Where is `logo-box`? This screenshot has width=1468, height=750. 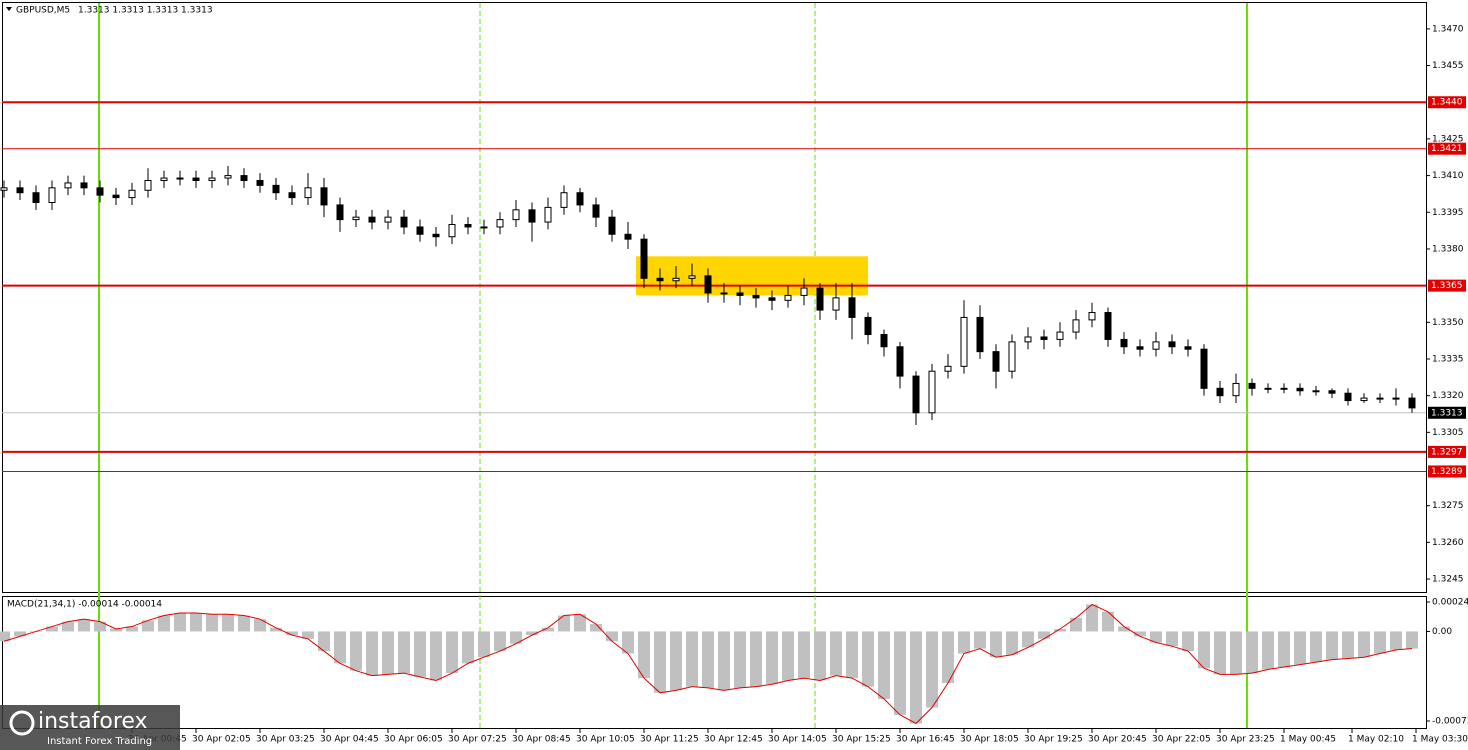
logo-box is located at coordinates (90, 727).